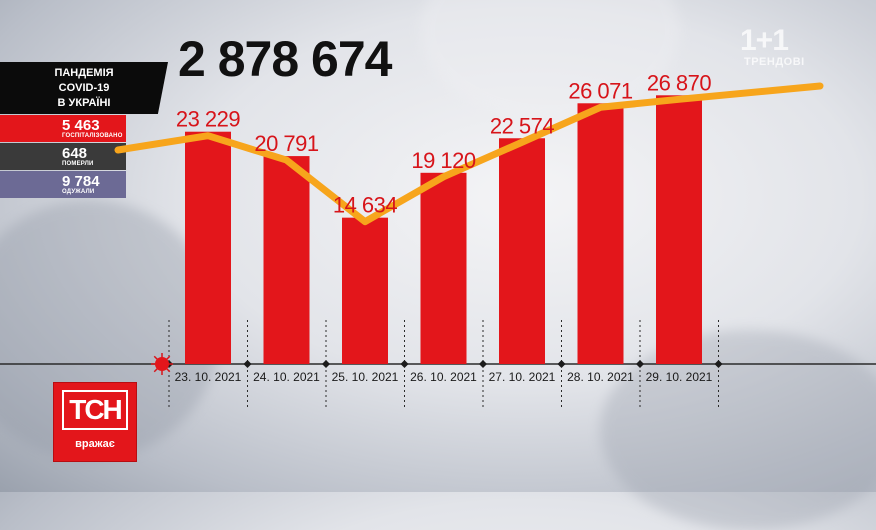  What do you see at coordinates (365, 377) in the screenshot?
I see `x-tick-label: 25. 10. 2021` at bounding box center [365, 377].